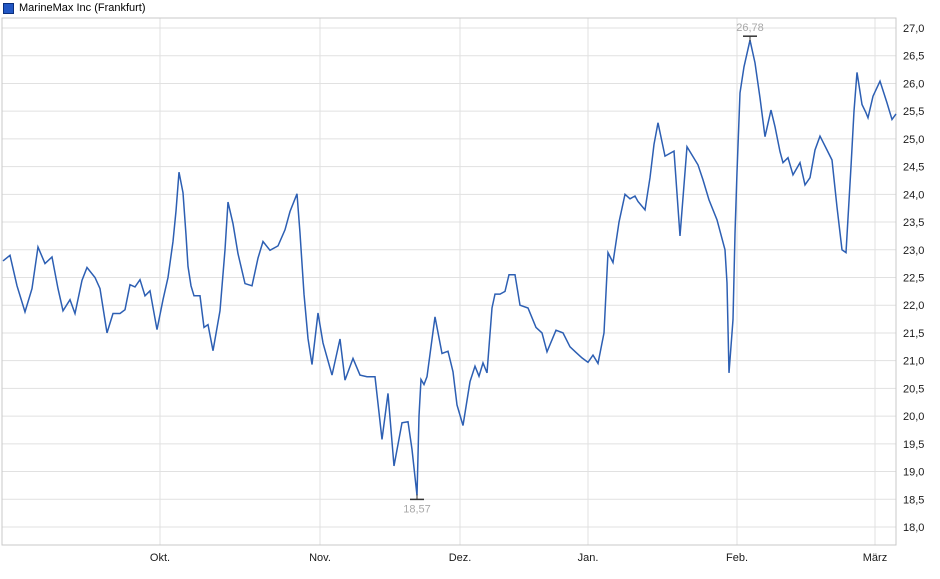  What do you see at coordinates (8, 8) in the screenshot?
I see `series-color-swatch-icon` at bounding box center [8, 8].